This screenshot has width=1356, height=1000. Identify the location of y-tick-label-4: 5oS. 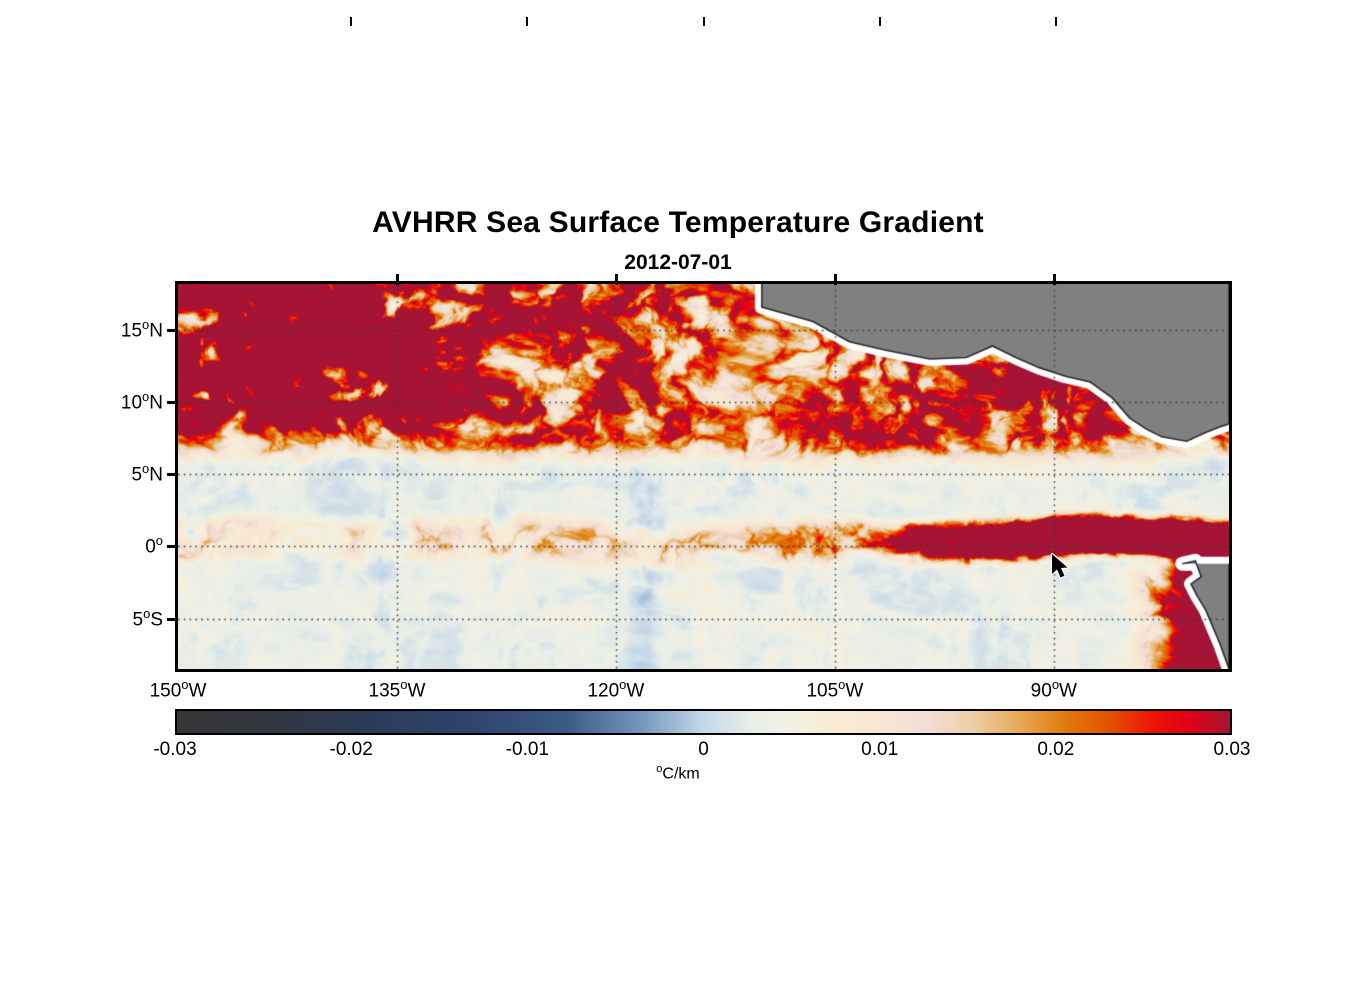
(148, 617).